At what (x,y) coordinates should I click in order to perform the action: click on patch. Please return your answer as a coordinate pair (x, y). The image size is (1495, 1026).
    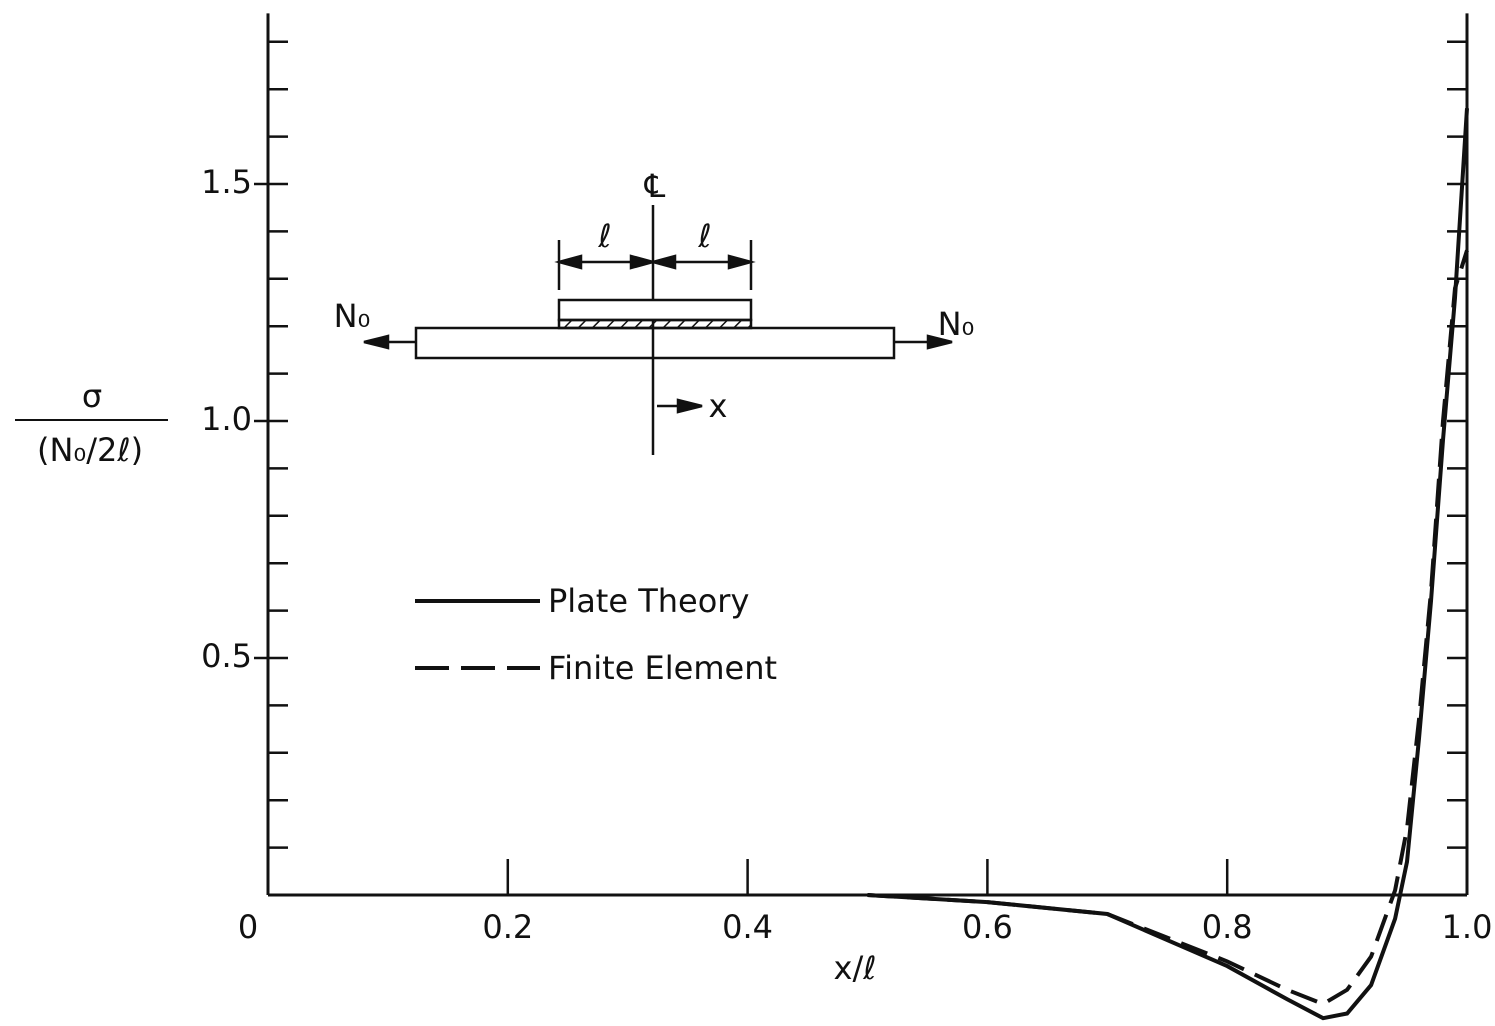
    Looking at the image, I should click on (655, 310).